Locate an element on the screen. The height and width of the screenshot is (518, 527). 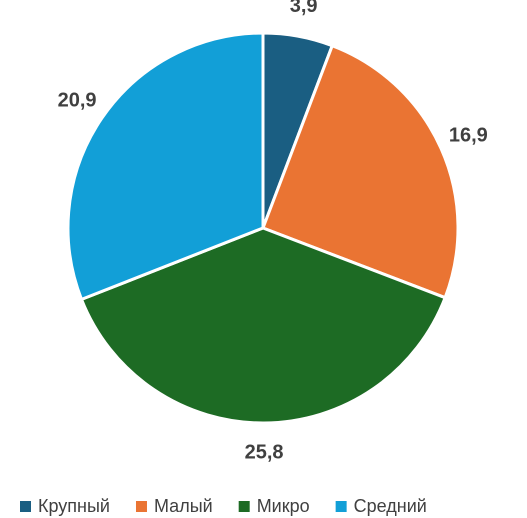
legend-label: Микро is located at coordinates (283, 506).